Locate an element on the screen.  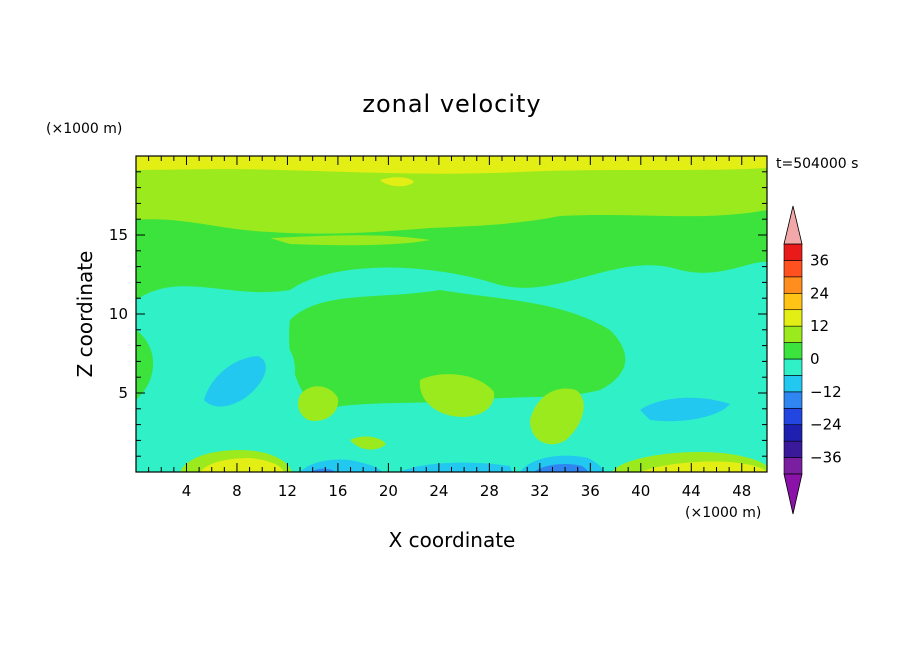
colorbar-tick-label: −24 is located at coordinates (826, 425).